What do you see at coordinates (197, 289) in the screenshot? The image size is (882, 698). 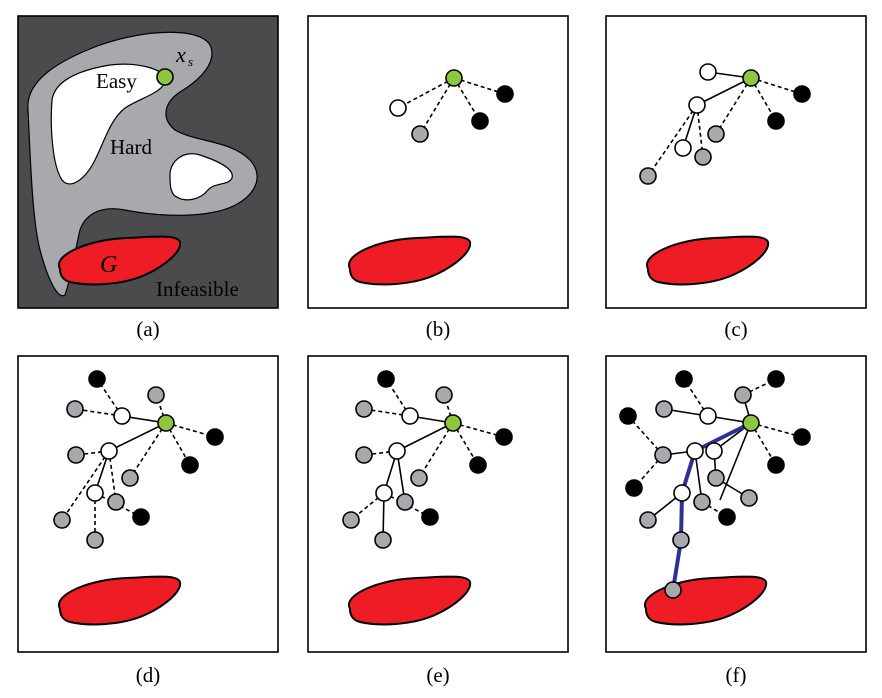 I see `infeasible-label: Infeasible` at bounding box center [197, 289].